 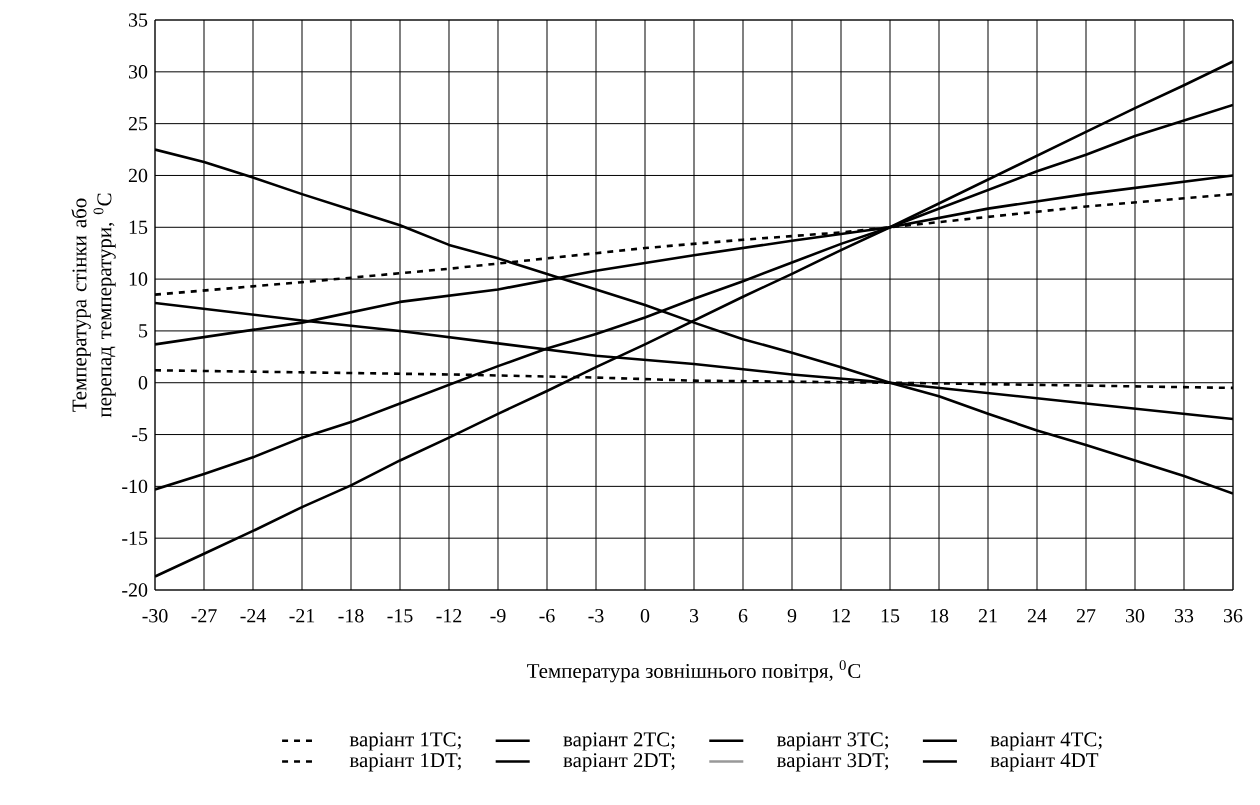 I want to click on x-axis-title: Температура зовнішнього повітря, $^{0}$C, so click(x=694, y=671).